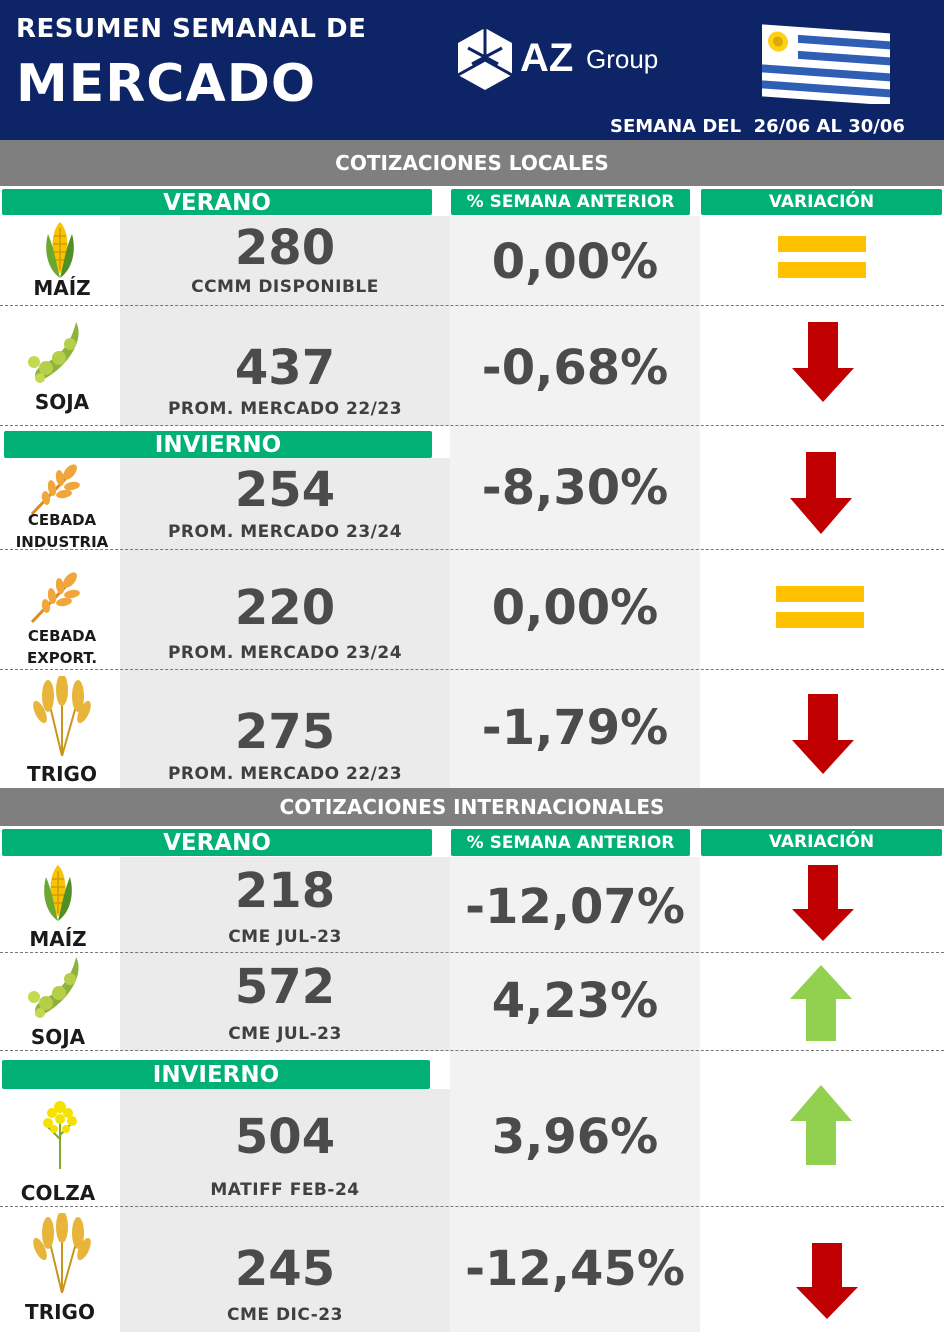 This screenshot has width=944, height=1332. I want to click on local-section-title: COTIZACIONES LOCALES, so click(472, 163).